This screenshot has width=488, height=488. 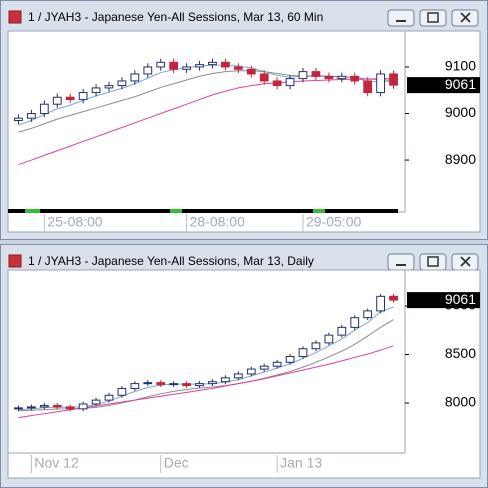 What do you see at coordinates (176, 463) in the screenshot?
I see `x-tick-label: Dec` at bounding box center [176, 463].